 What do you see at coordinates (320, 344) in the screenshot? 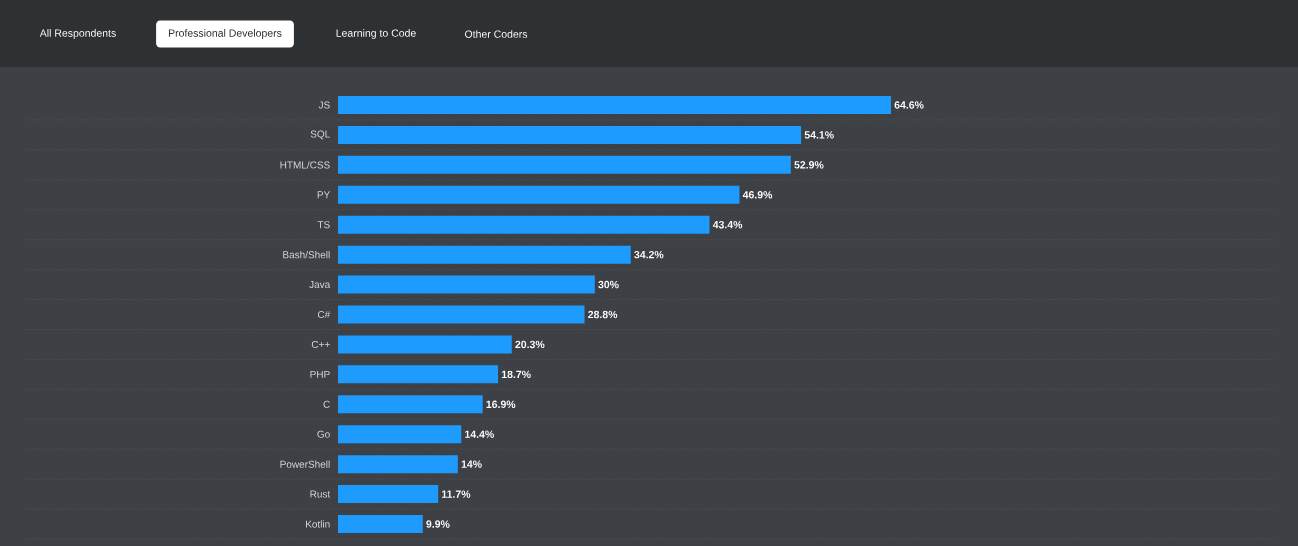
I see `y-tick-label: C++` at bounding box center [320, 344].